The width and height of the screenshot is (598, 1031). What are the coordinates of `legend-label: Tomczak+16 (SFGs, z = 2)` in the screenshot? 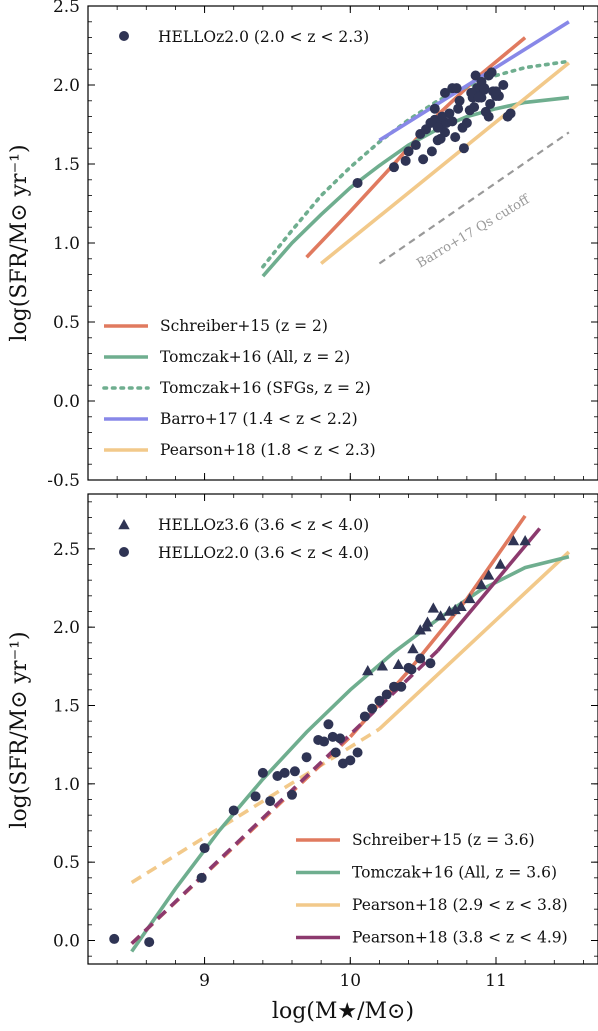 It's located at (265, 388).